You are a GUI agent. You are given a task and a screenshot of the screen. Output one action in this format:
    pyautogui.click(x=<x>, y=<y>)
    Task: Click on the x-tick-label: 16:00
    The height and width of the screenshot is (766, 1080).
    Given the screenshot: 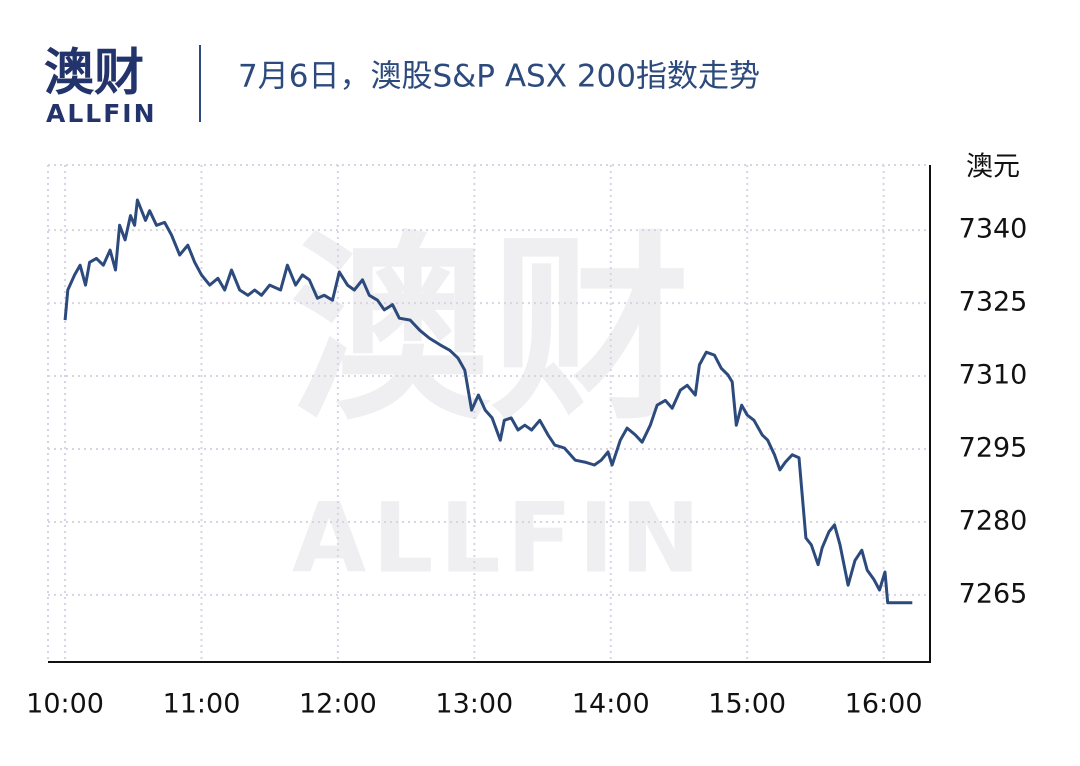 What is the action you would take?
    pyautogui.click(x=884, y=704)
    